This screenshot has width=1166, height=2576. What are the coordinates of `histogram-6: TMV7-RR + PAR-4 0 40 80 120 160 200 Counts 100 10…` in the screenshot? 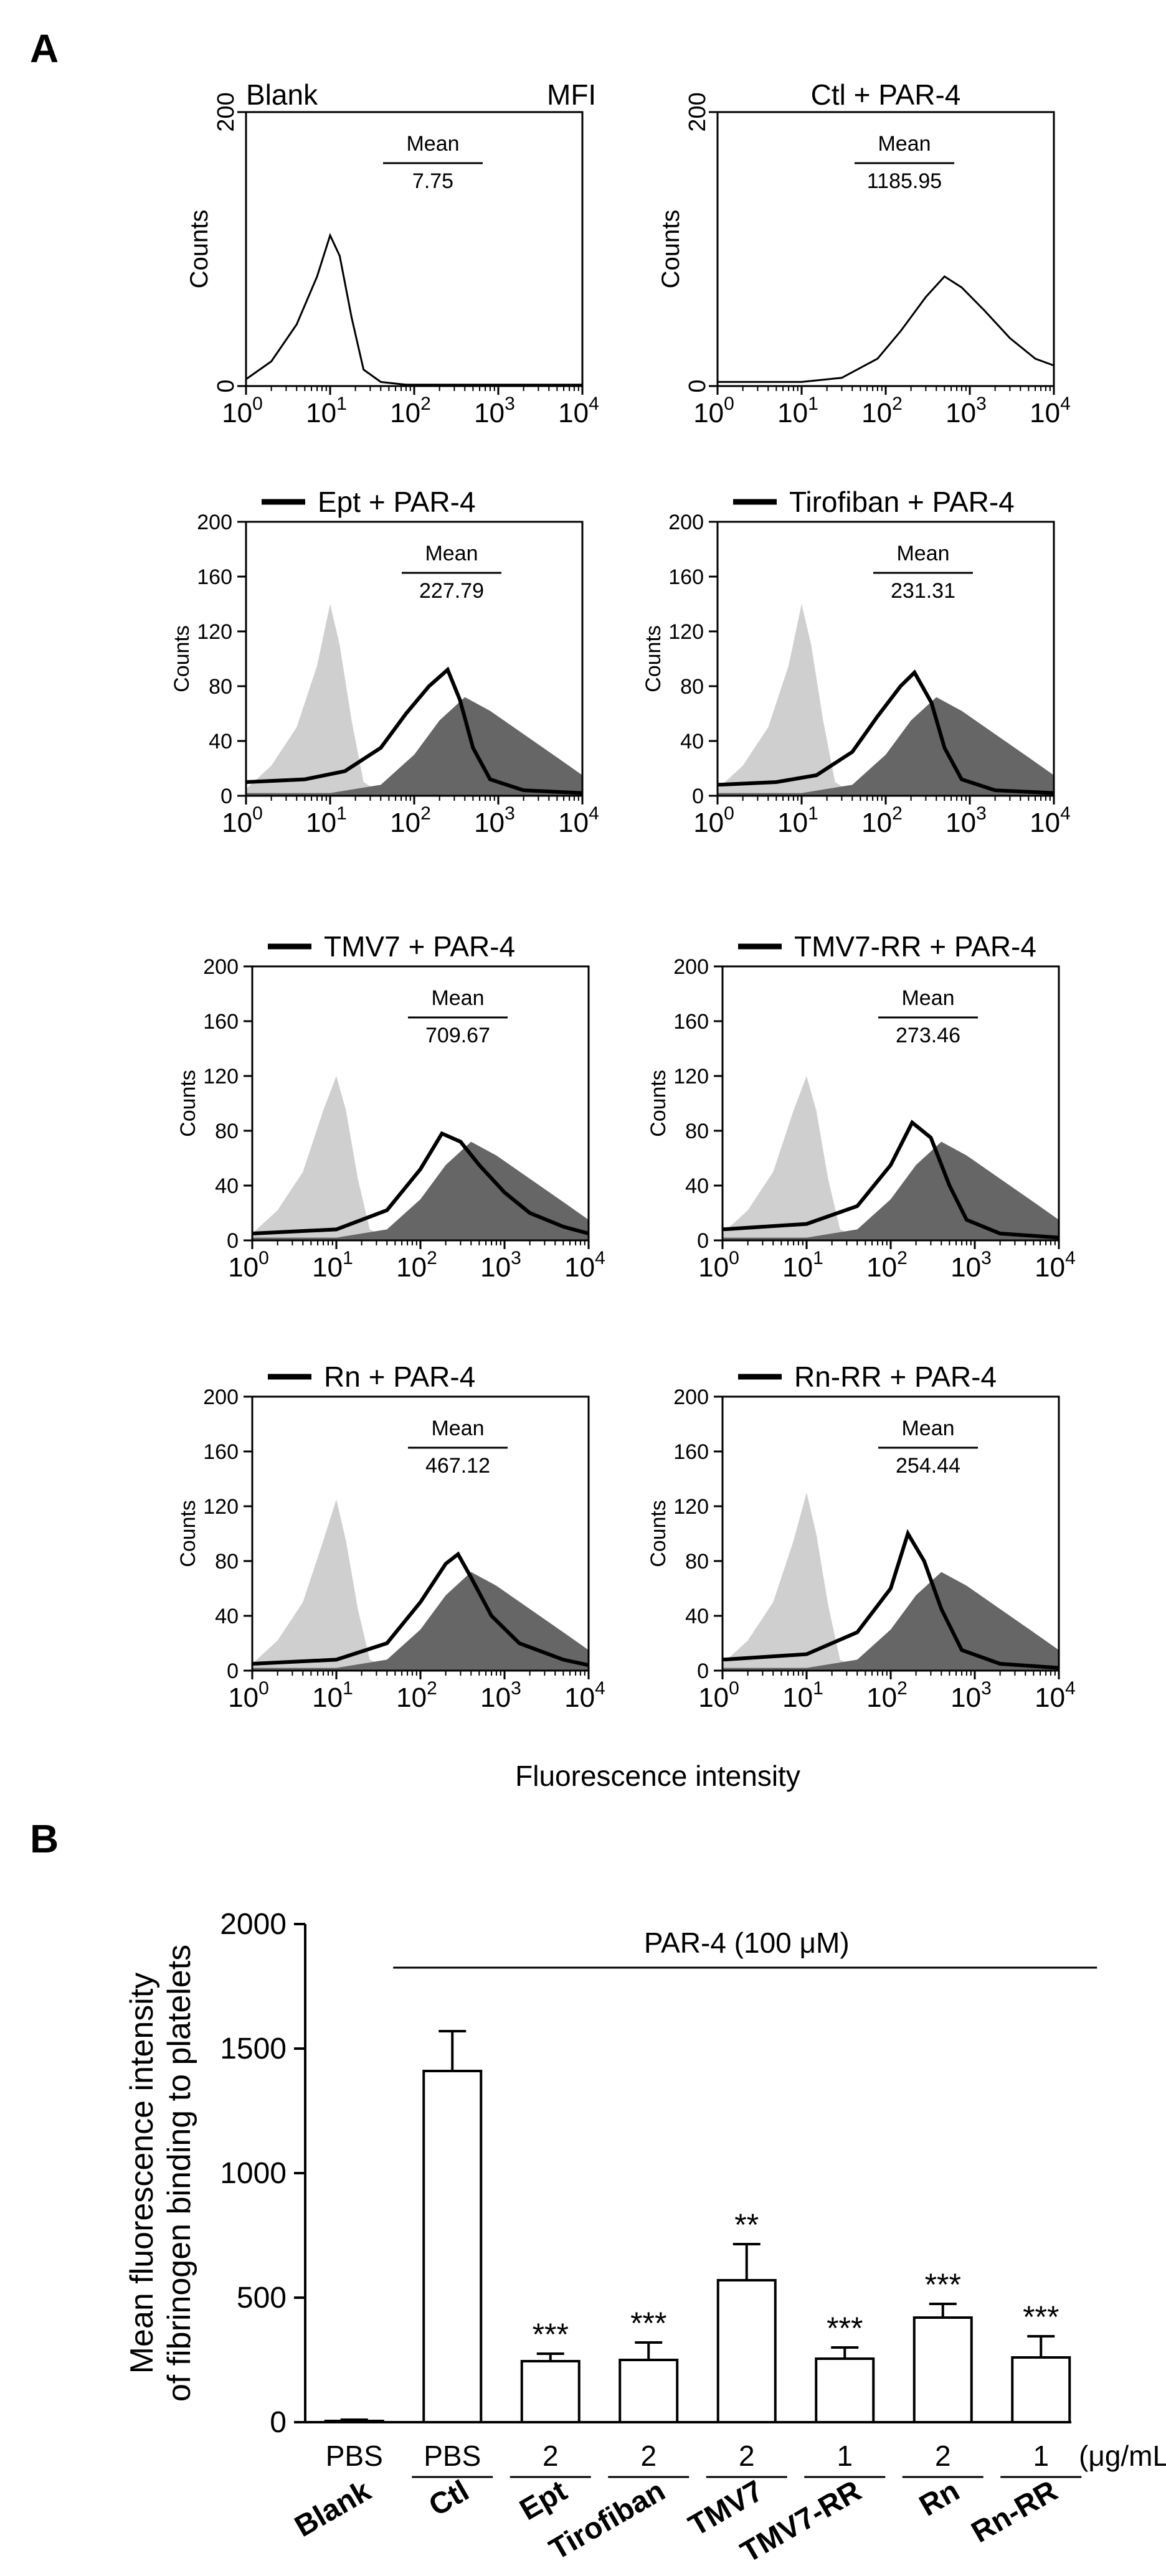 It's located at (861, 1106).